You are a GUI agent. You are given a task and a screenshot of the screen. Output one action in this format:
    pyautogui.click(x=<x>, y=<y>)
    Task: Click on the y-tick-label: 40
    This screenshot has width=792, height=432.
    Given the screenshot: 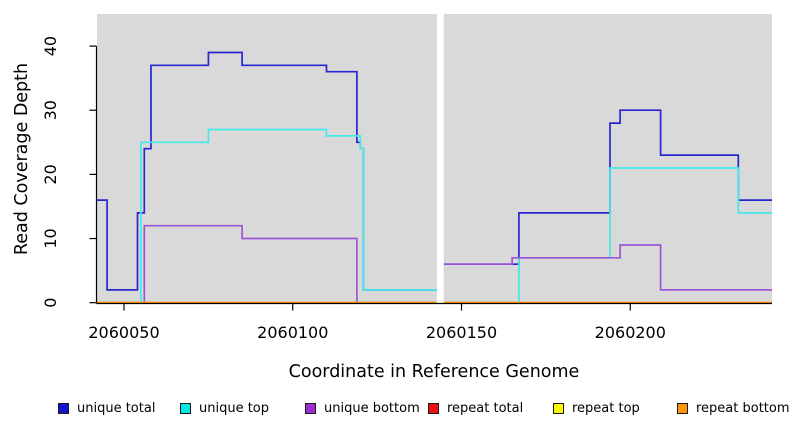 What is the action you would take?
    pyautogui.click(x=50, y=46)
    